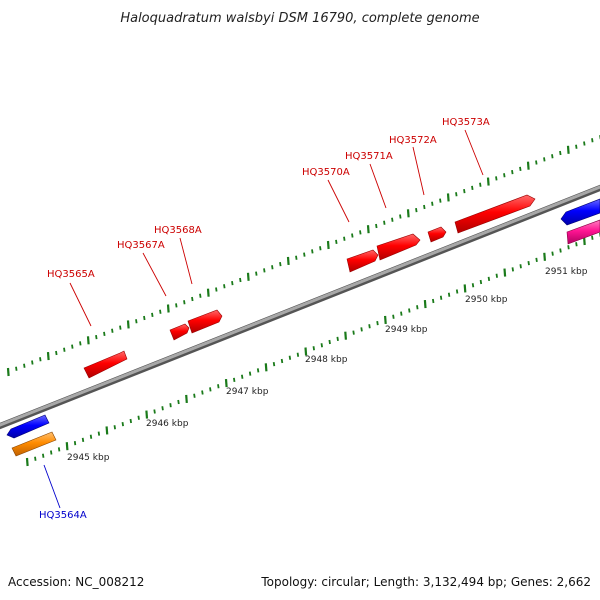 This screenshot has height=600, width=600. What do you see at coordinates (369, 156) in the screenshot?
I see `gene-label-hq3571a: HQ3571A` at bounding box center [369, 156].